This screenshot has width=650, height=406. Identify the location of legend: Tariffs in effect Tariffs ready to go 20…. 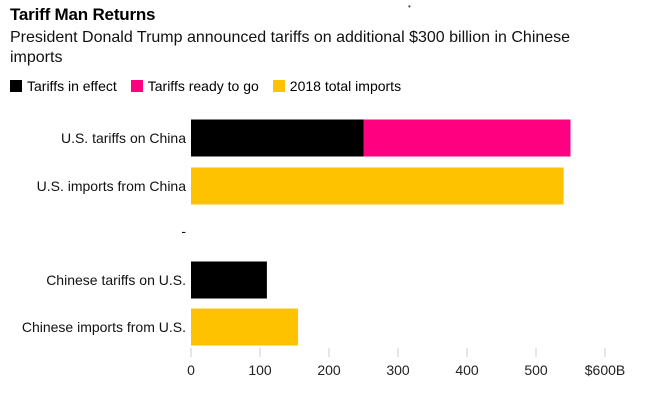
(212, 86).